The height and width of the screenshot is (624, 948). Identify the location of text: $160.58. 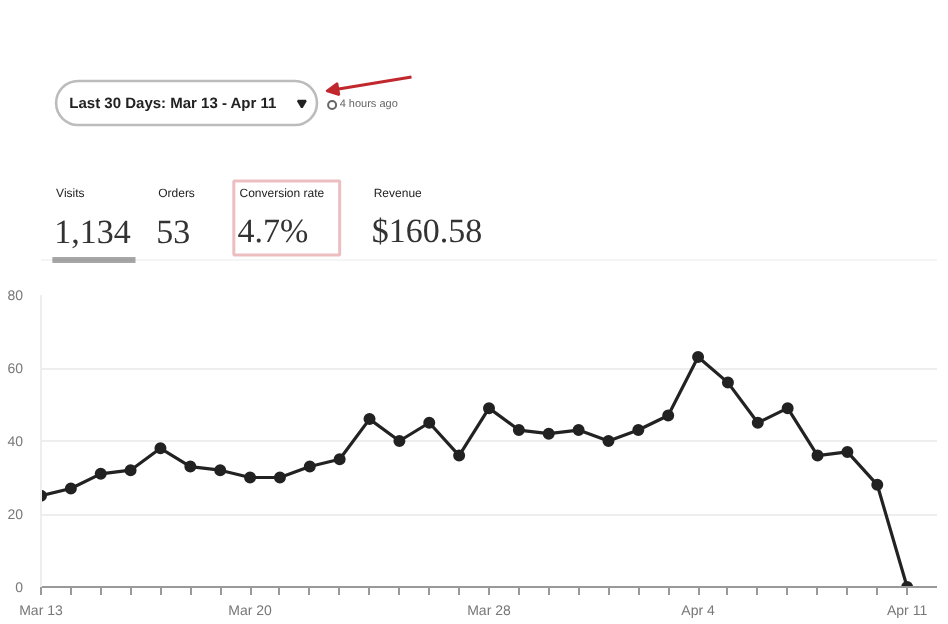
(427, 231).